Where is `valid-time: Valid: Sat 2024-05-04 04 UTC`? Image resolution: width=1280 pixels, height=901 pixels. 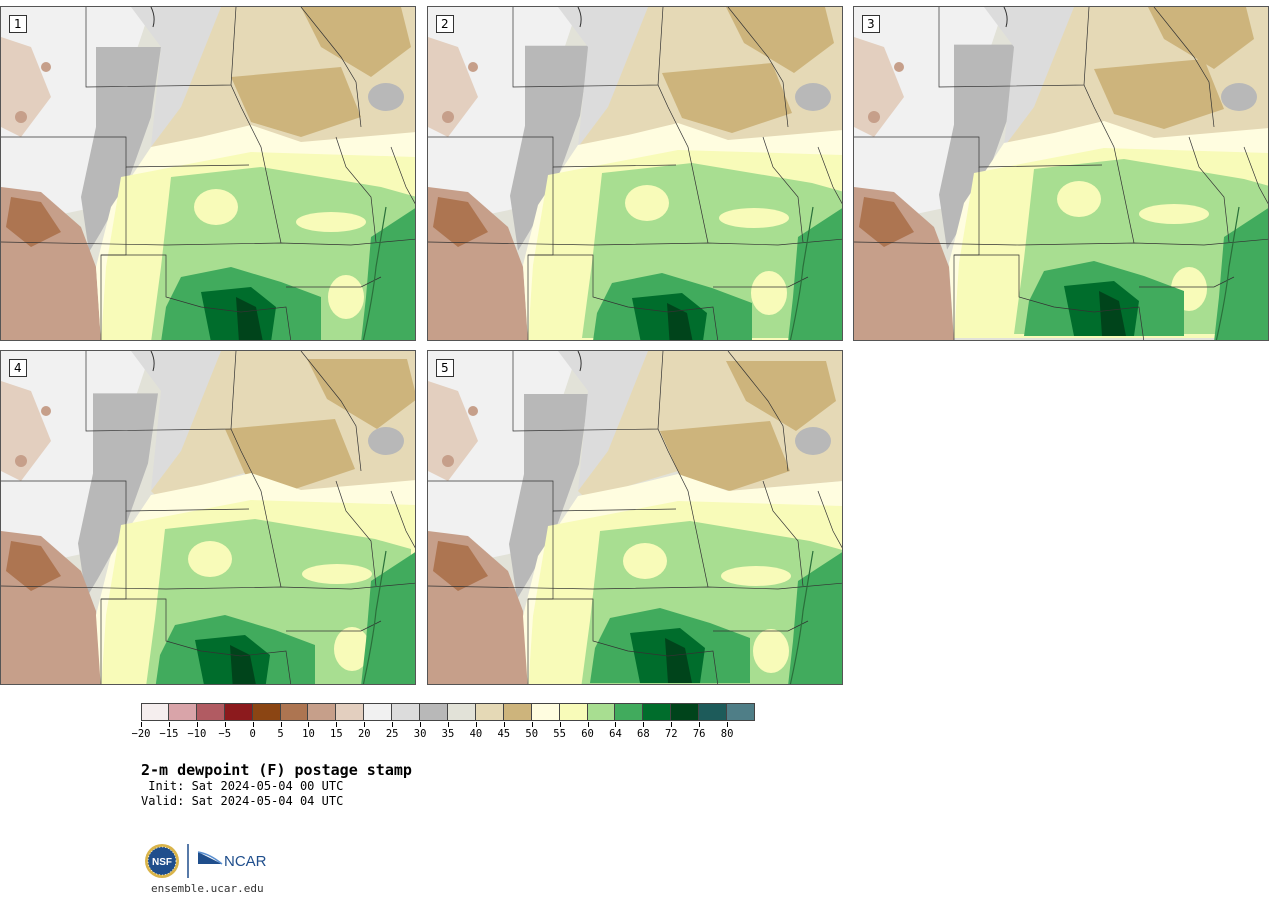 valid-time: Valid: Sat 2024-05-04 04 UTC is located at coordinates (242, 801).